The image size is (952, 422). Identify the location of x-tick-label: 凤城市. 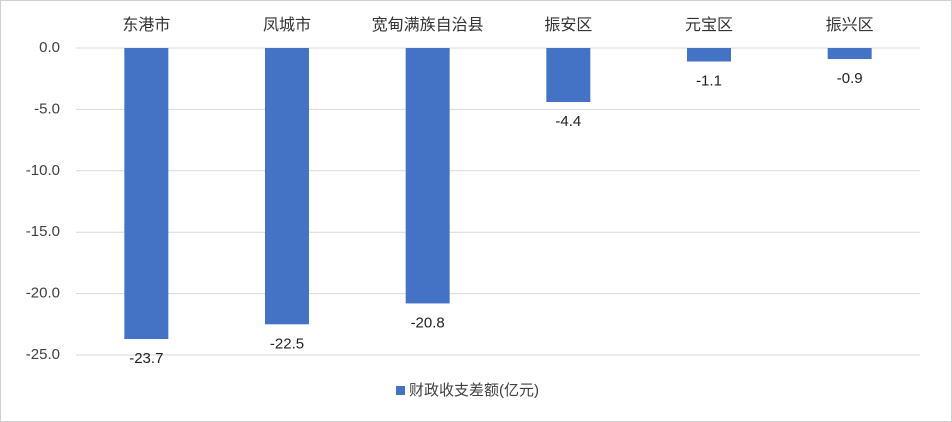
(287, 25).